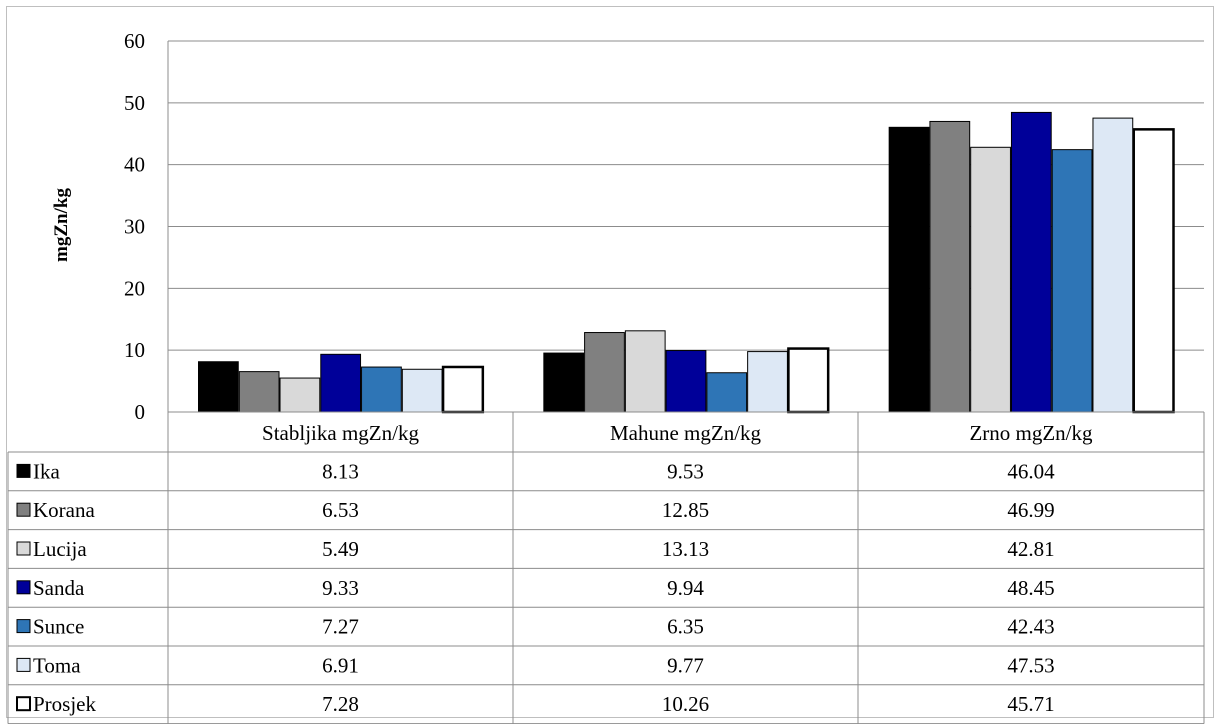  I want to click on table-cell: 7.28, so click(340, 704).